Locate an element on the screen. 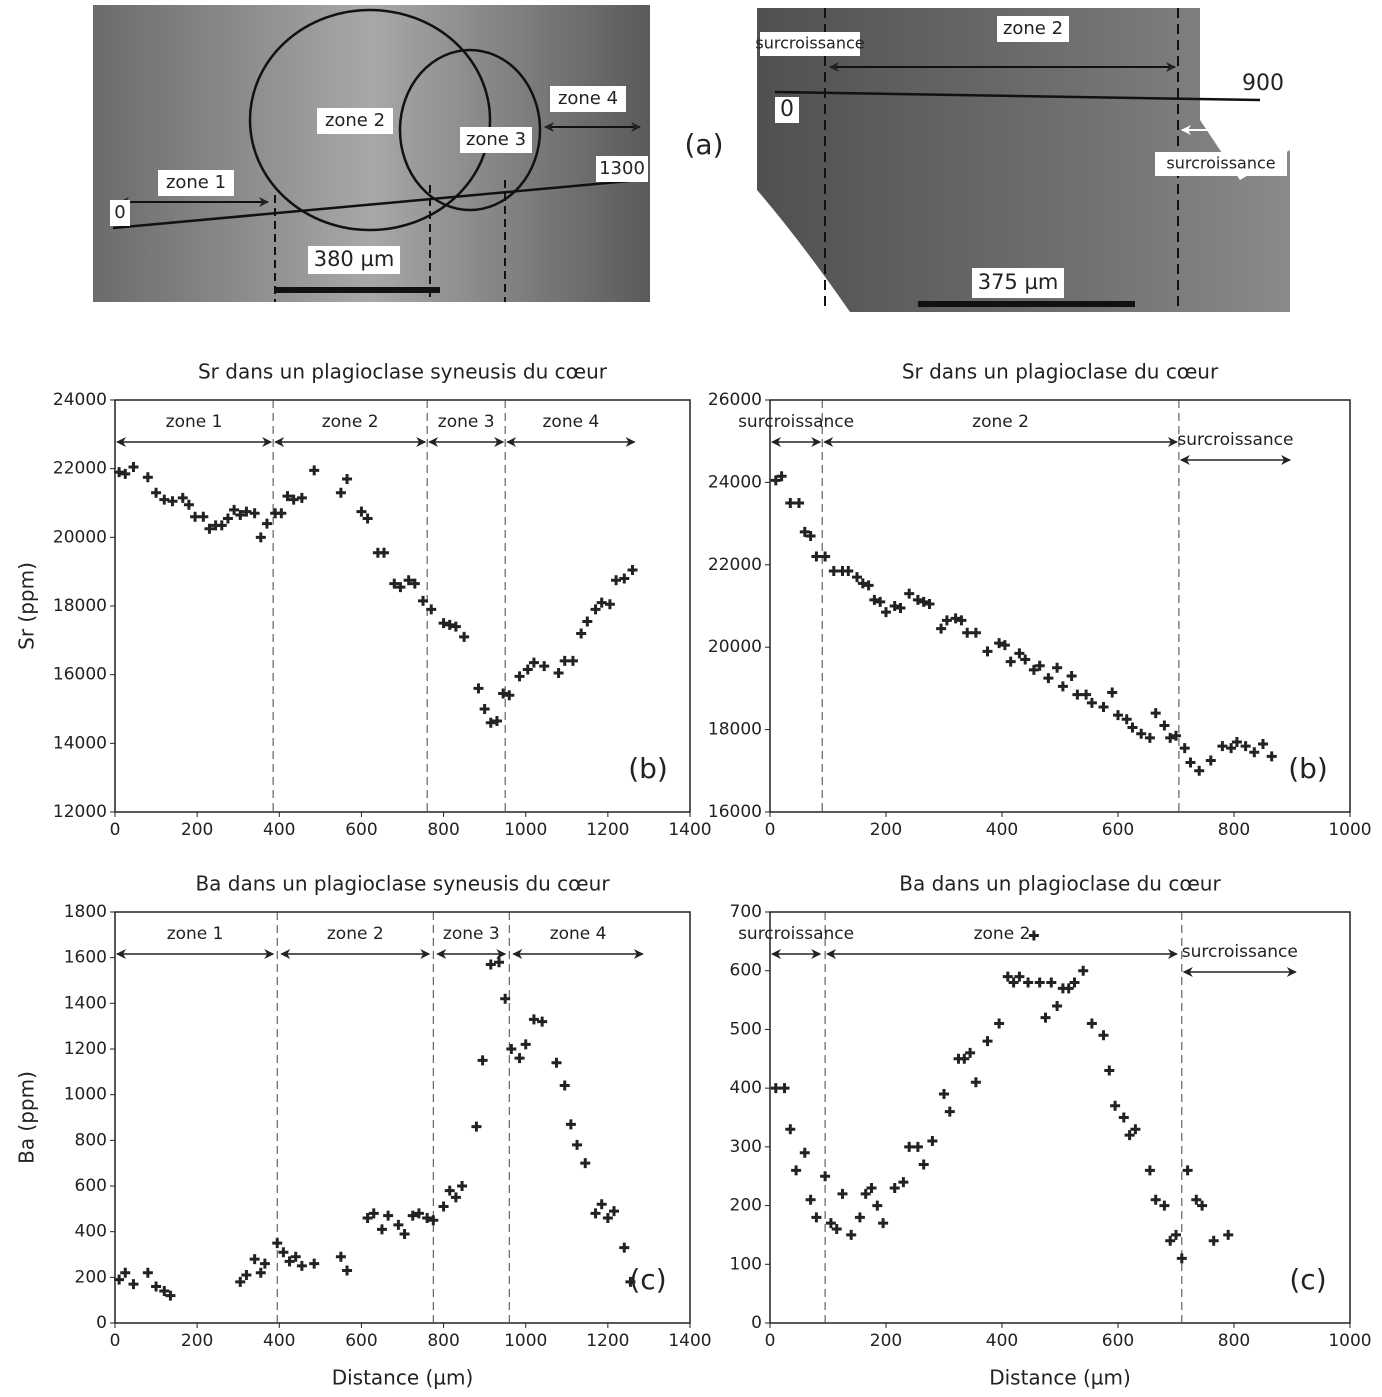  x-tick-label: 200 is located at coordinates (886, 1341).